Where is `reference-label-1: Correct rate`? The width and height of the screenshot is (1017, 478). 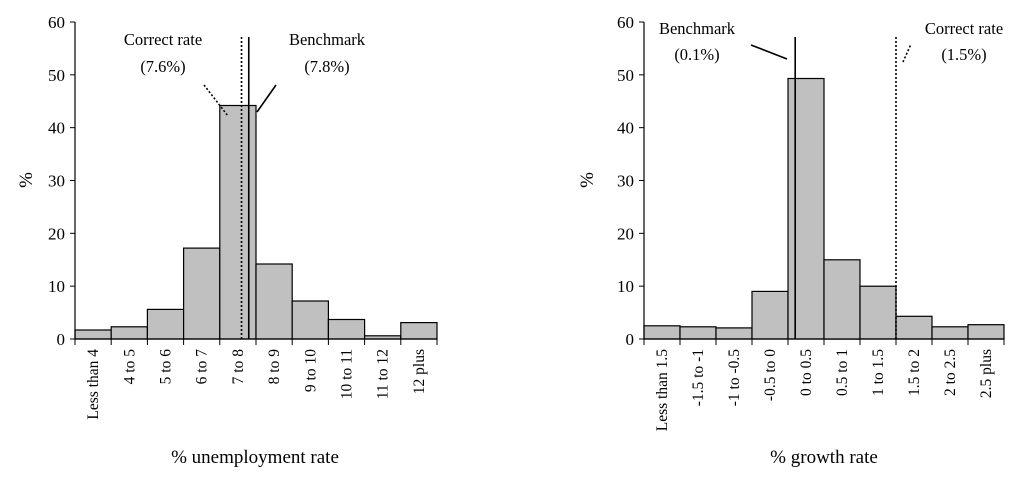 reference-label-1: Correct rate is located at coordinates (163, 39).